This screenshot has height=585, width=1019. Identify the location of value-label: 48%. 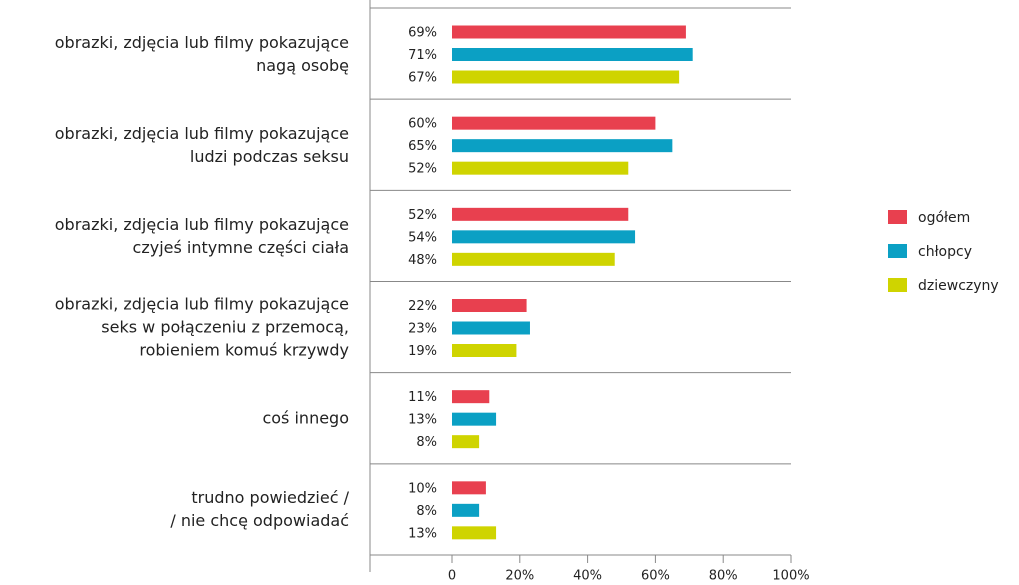
(422, 260).